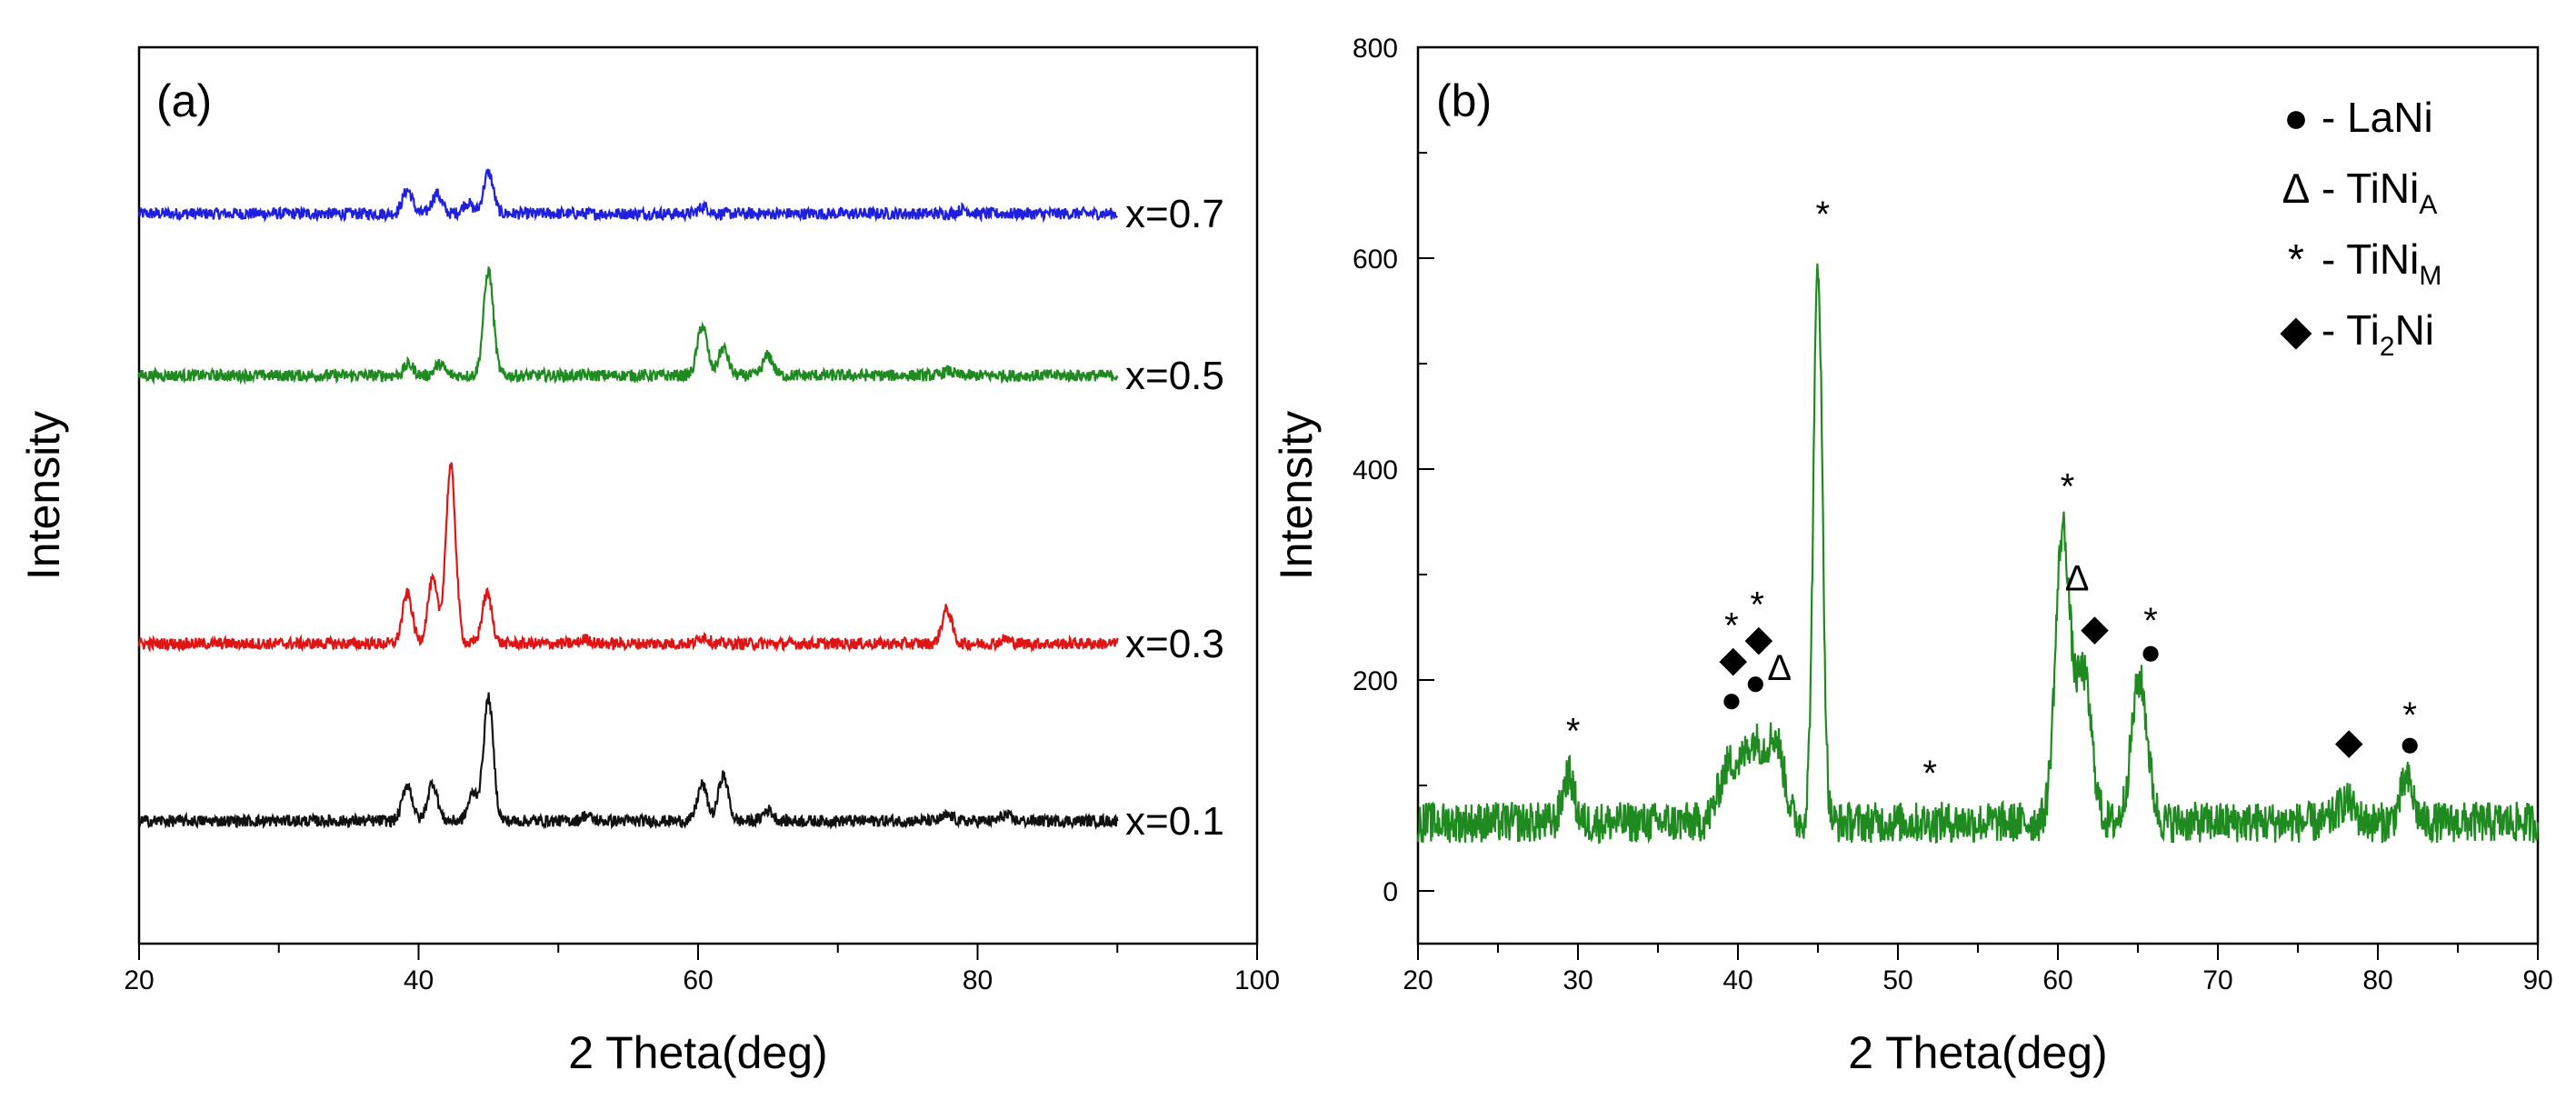  I want to click on panel-a-series-label: x=0.3, so click(1174, 644).